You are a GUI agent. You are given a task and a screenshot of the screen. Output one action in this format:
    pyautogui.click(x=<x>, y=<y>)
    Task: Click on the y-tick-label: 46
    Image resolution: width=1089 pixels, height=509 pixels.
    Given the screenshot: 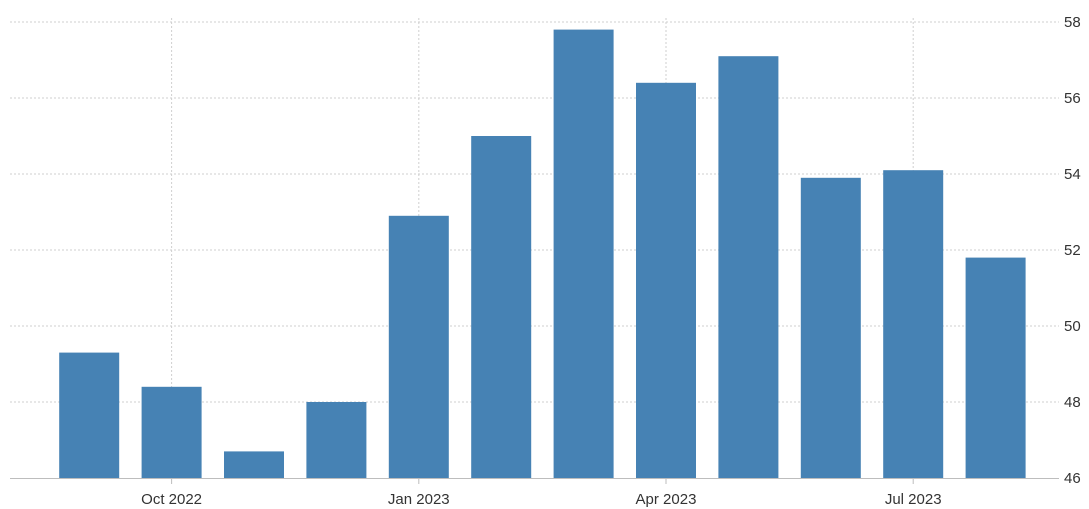 What is the action you would take?
    pyautogui.click(x=1072, y=478)
    